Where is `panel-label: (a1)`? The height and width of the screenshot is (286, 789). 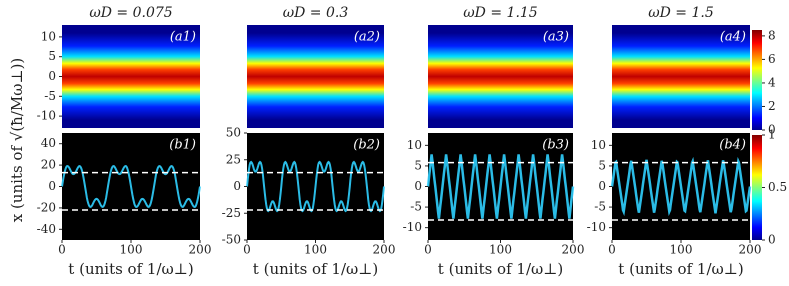 panel-label: (a1) is located at coordinates (183, 37).